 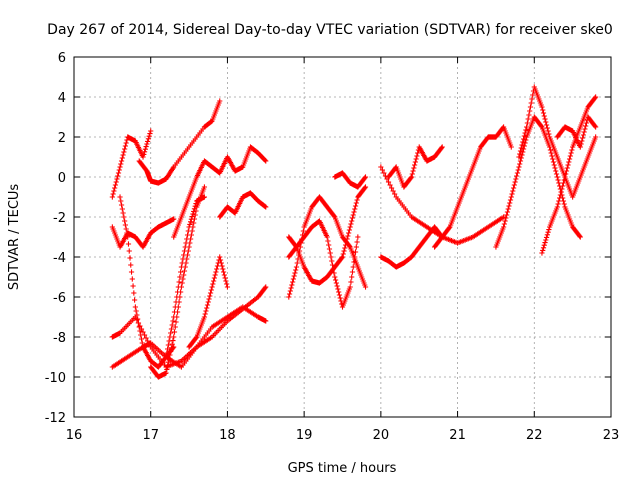 What do you see at coordinates (59, 338) in the screenshot?
I see `y-tick-label: -8` at bounding box center [59, 338].